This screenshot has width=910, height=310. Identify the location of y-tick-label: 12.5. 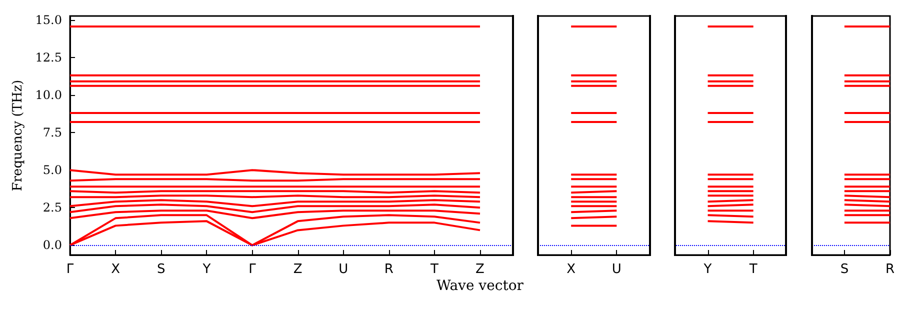
(48, 57).